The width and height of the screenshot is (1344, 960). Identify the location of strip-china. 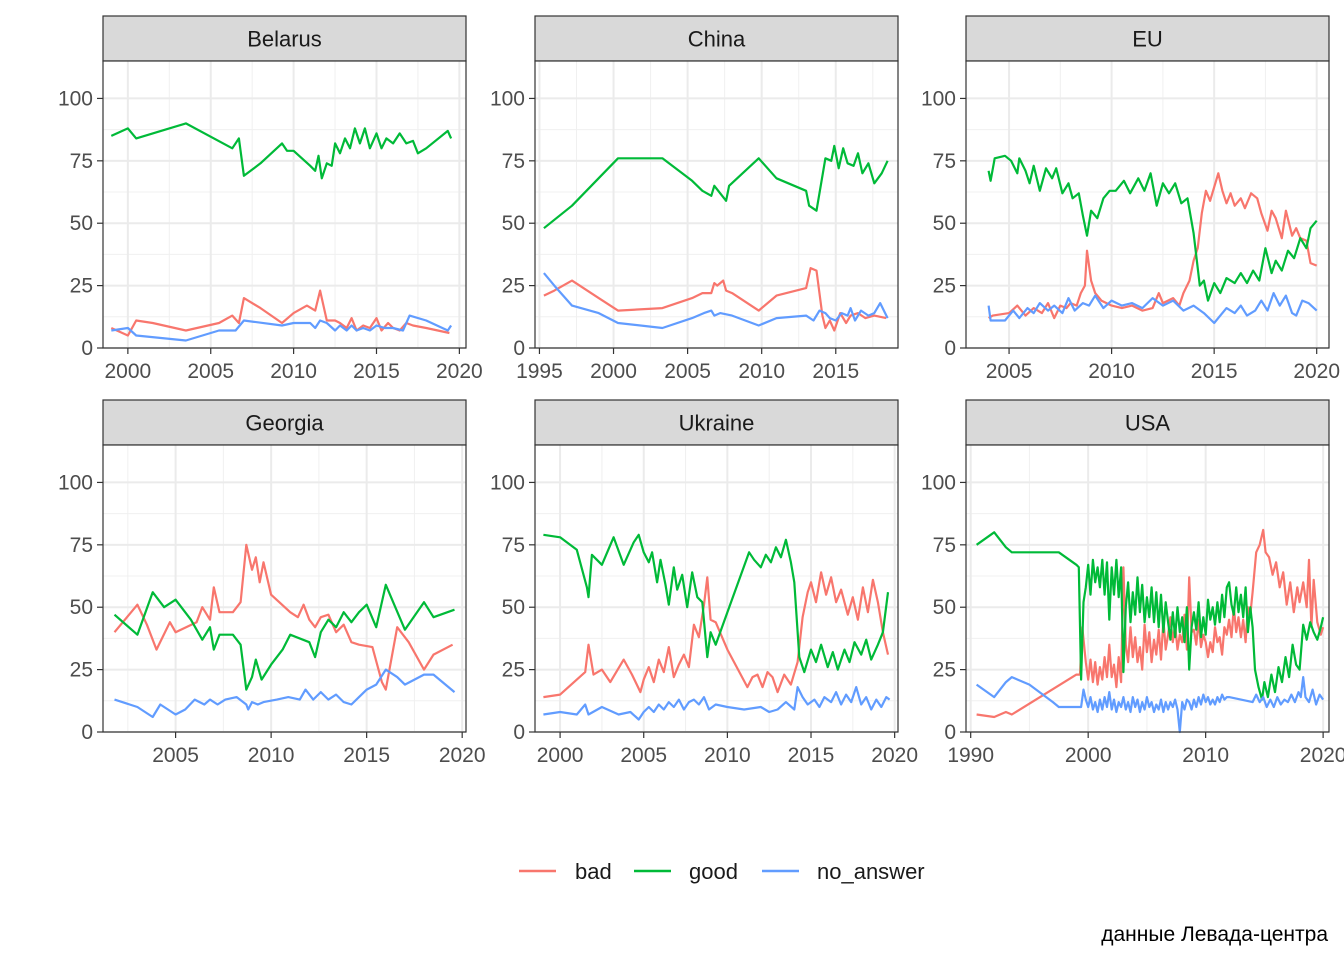
(716, 38).